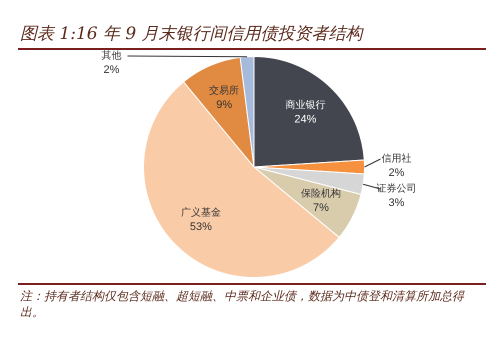  What do you see at coordinates (305, 104) in the screenshot?
I see `slice-label: 商业银行` at bounding box center [305, 104].